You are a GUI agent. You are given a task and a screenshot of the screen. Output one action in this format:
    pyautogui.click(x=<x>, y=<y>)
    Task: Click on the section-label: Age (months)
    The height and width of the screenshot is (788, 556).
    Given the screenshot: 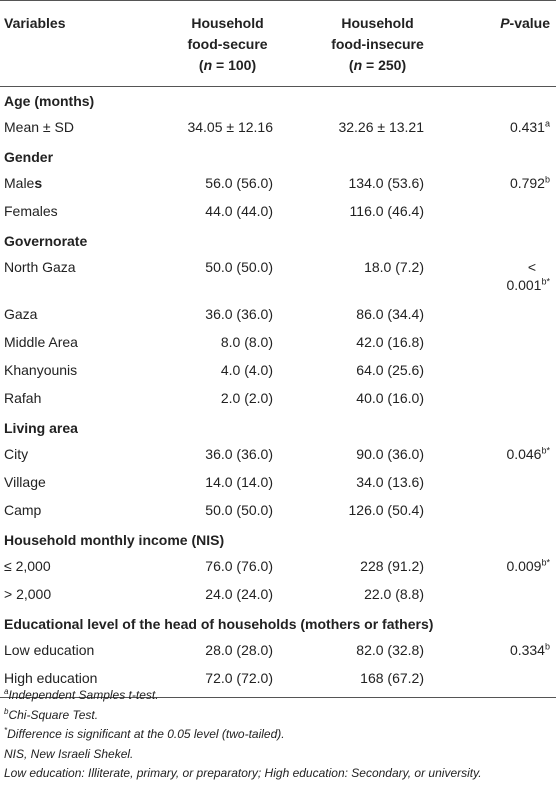 What is the action you would take?
    pyautogui.click(x=49, y=101)
    